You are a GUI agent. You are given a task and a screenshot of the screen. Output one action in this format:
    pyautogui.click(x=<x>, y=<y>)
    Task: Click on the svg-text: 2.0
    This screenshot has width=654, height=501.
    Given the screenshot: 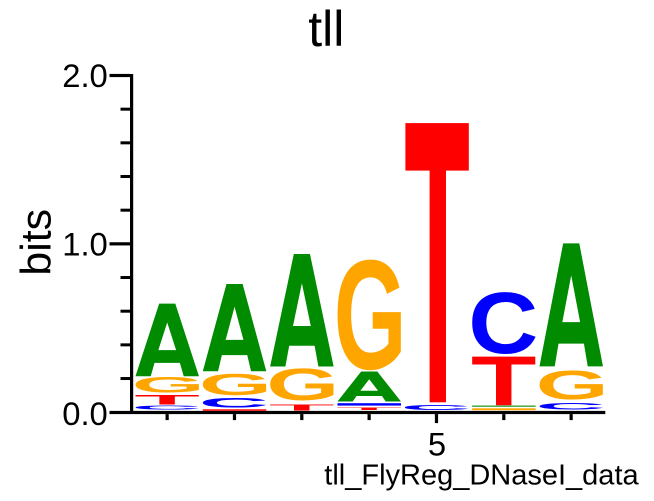 What is the action you would take?
    pyautogui.click(x=85, y=75)
    